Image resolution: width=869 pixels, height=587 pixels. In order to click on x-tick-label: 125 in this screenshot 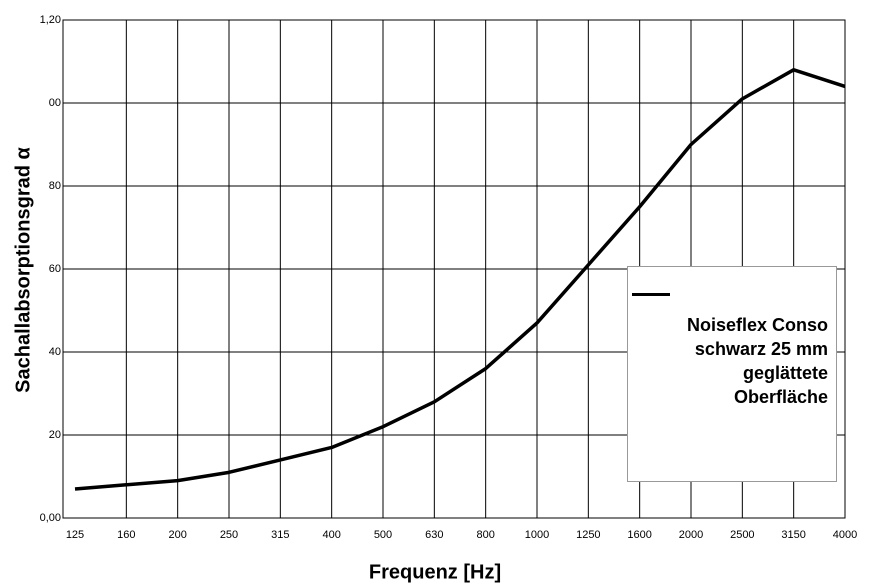, I will do `click(75, 535)`.